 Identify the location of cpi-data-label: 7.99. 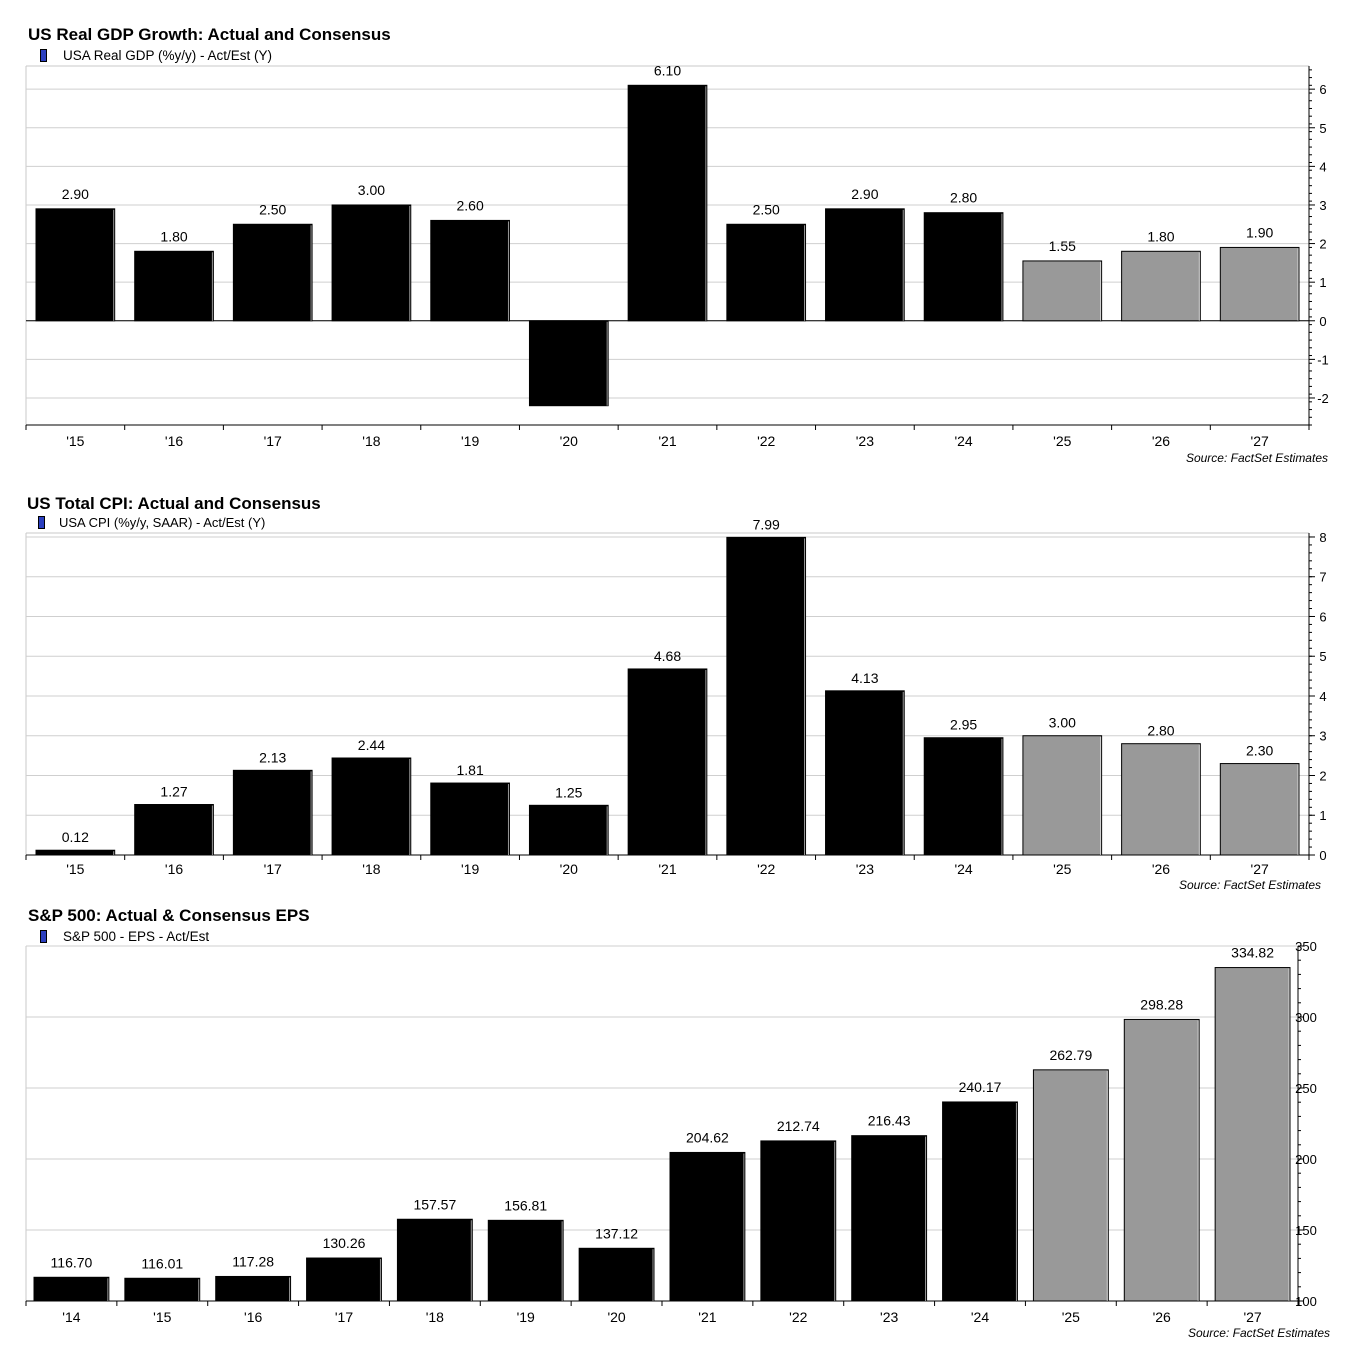
(766, 524).